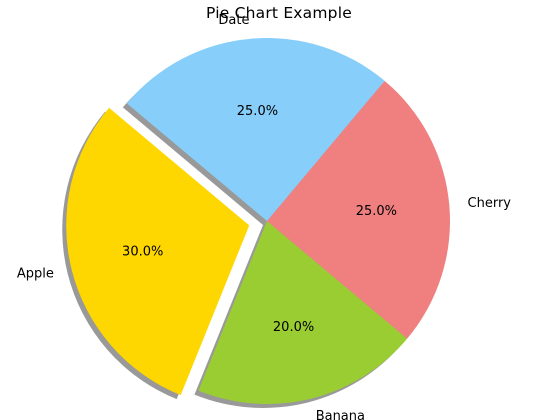  I want to click on chart-title: Pie Chart Example, so click(279, 13).